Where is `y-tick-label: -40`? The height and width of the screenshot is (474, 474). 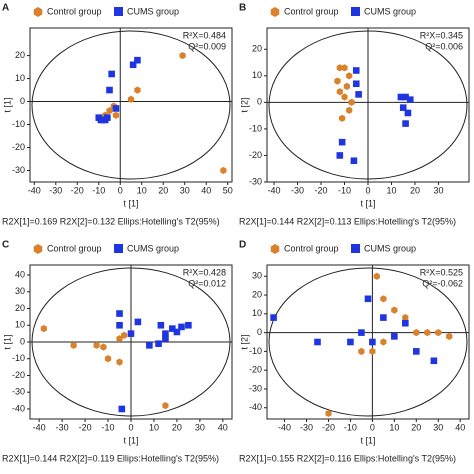 y-tick-label: -40 is located at coordinates (18, 408).